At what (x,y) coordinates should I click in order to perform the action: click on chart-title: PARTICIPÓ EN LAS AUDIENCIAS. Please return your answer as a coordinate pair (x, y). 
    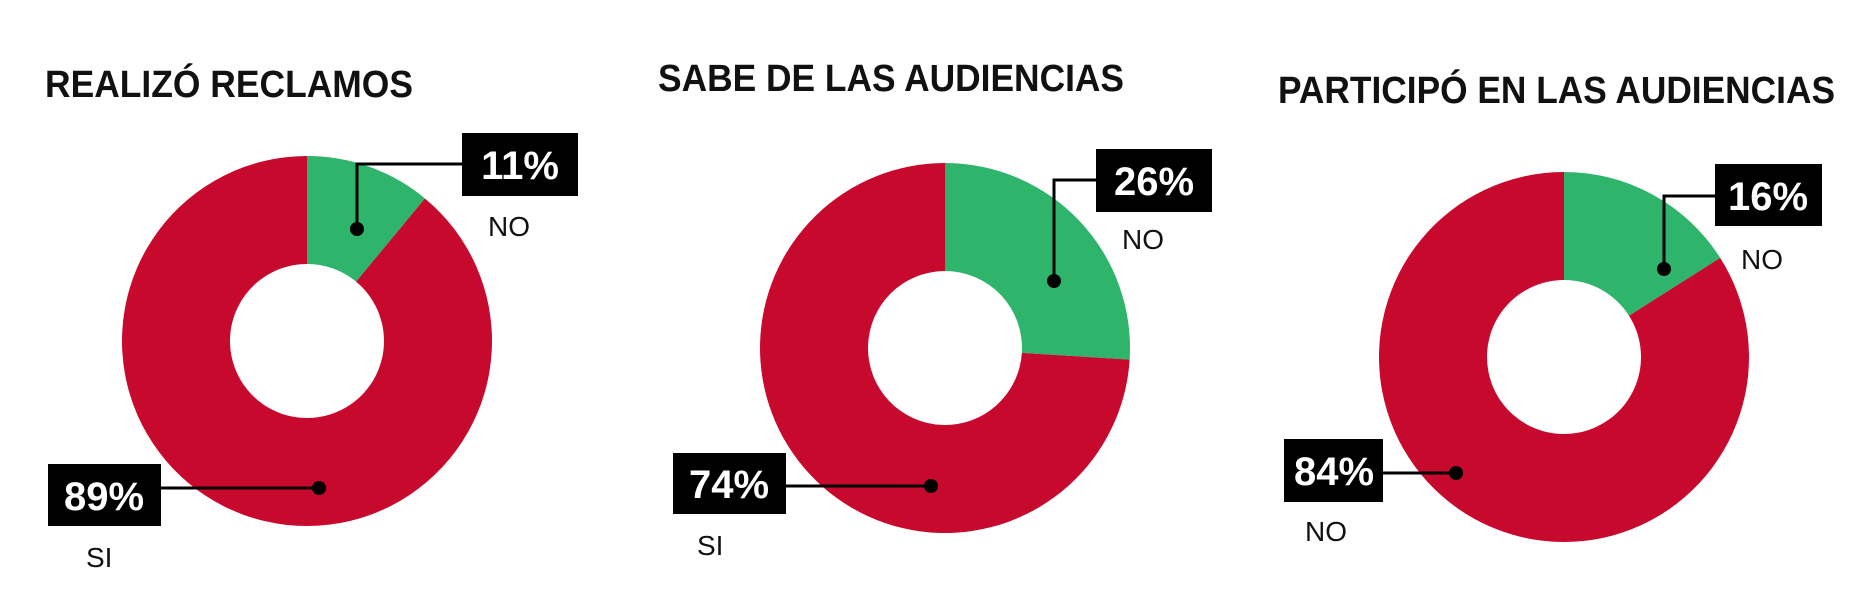
    Looking at the image, I should click on (1556, 90).